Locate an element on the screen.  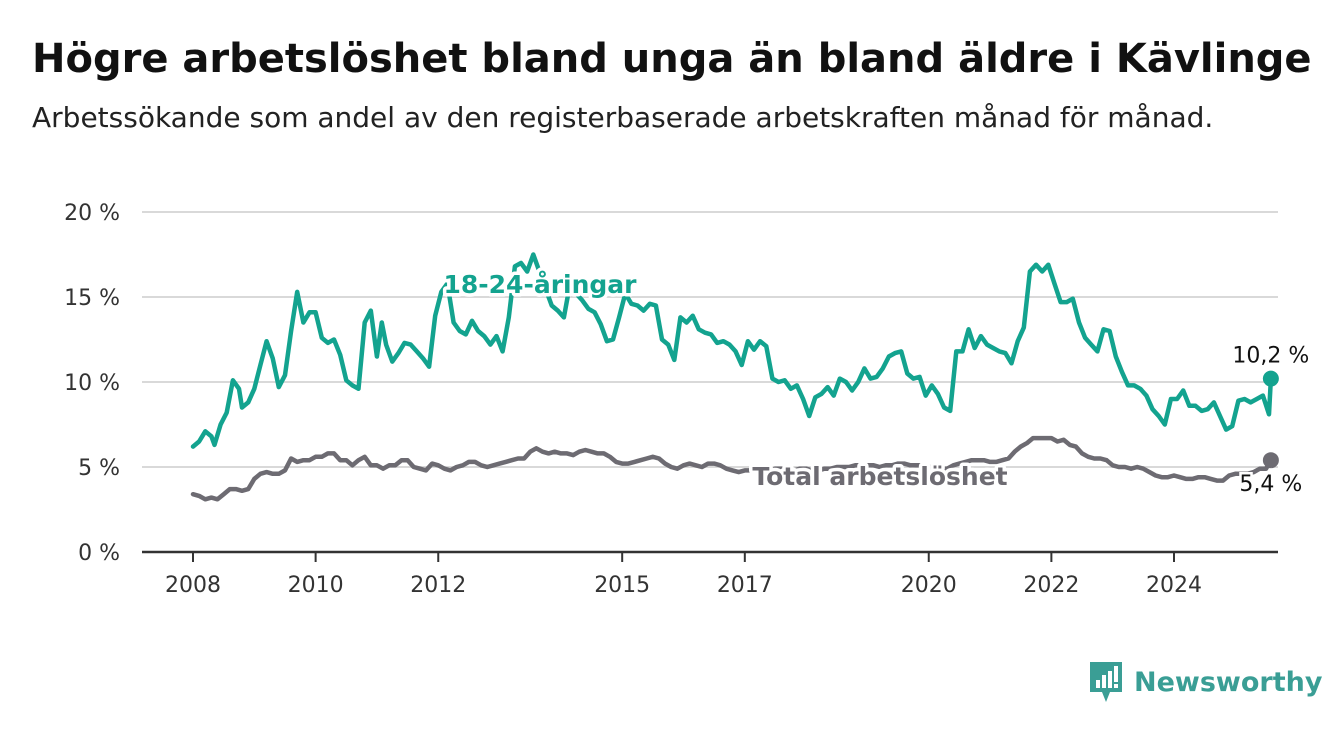
series-label-total: Total arbetslöshet is located at coordinates (879, 476).